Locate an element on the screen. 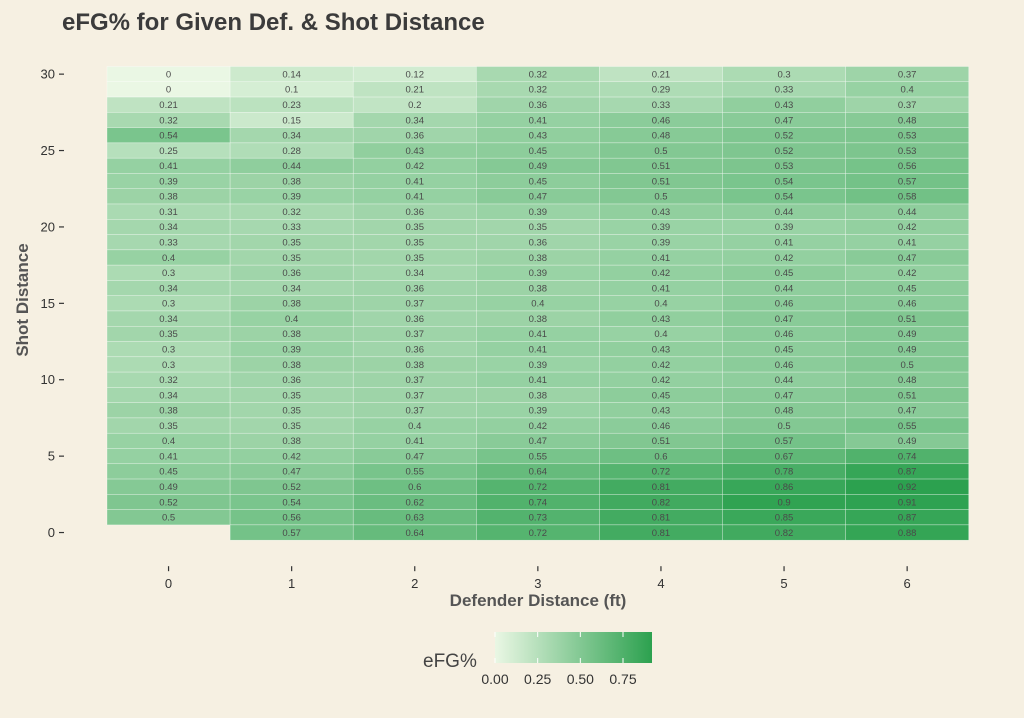  cell-value-label: 0.56 is located at coordinates (291, 518).